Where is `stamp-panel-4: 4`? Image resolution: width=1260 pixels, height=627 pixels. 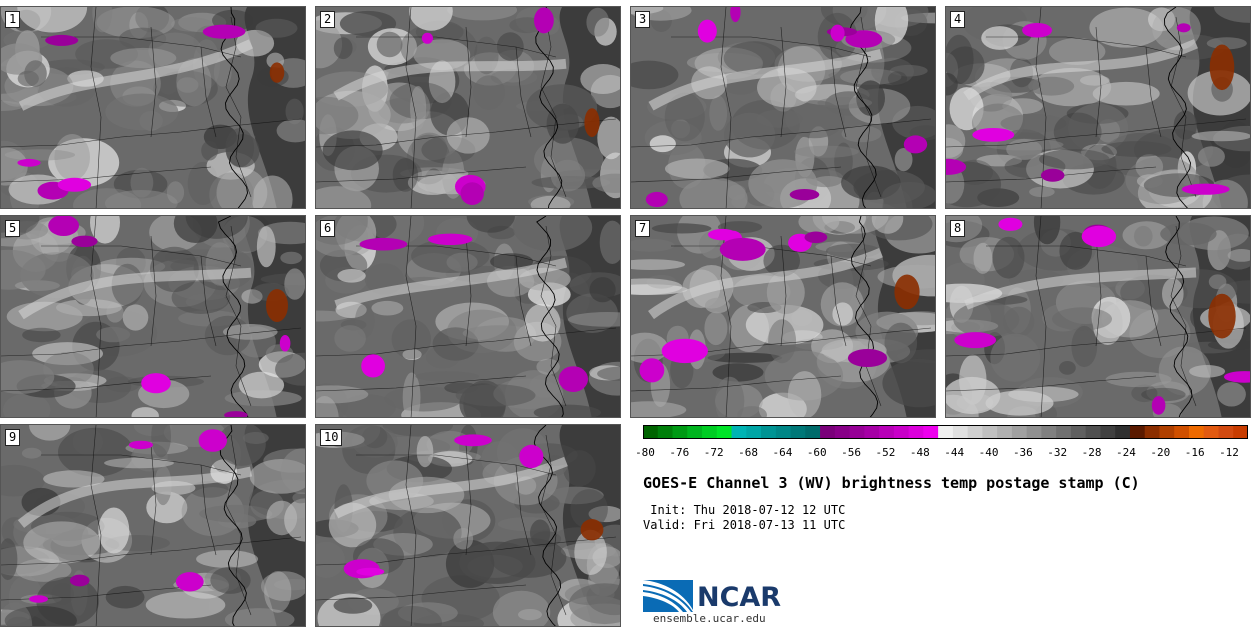 stamp-panel-4: 4 is located at coordinates (1098, 107).